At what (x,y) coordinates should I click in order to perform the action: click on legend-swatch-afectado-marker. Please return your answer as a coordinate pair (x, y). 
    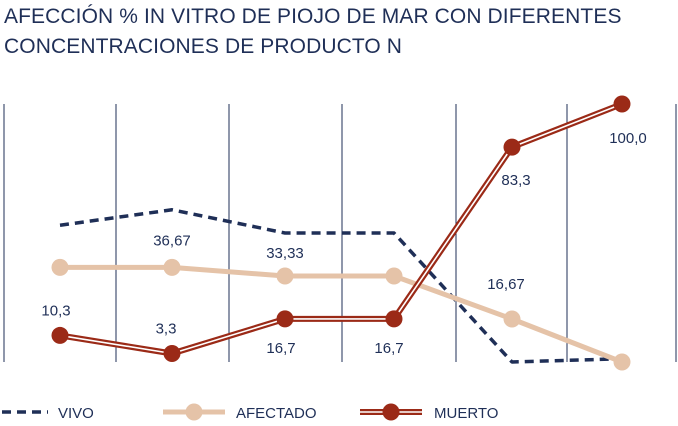
    Looking at the image, I should click on (194, 412).